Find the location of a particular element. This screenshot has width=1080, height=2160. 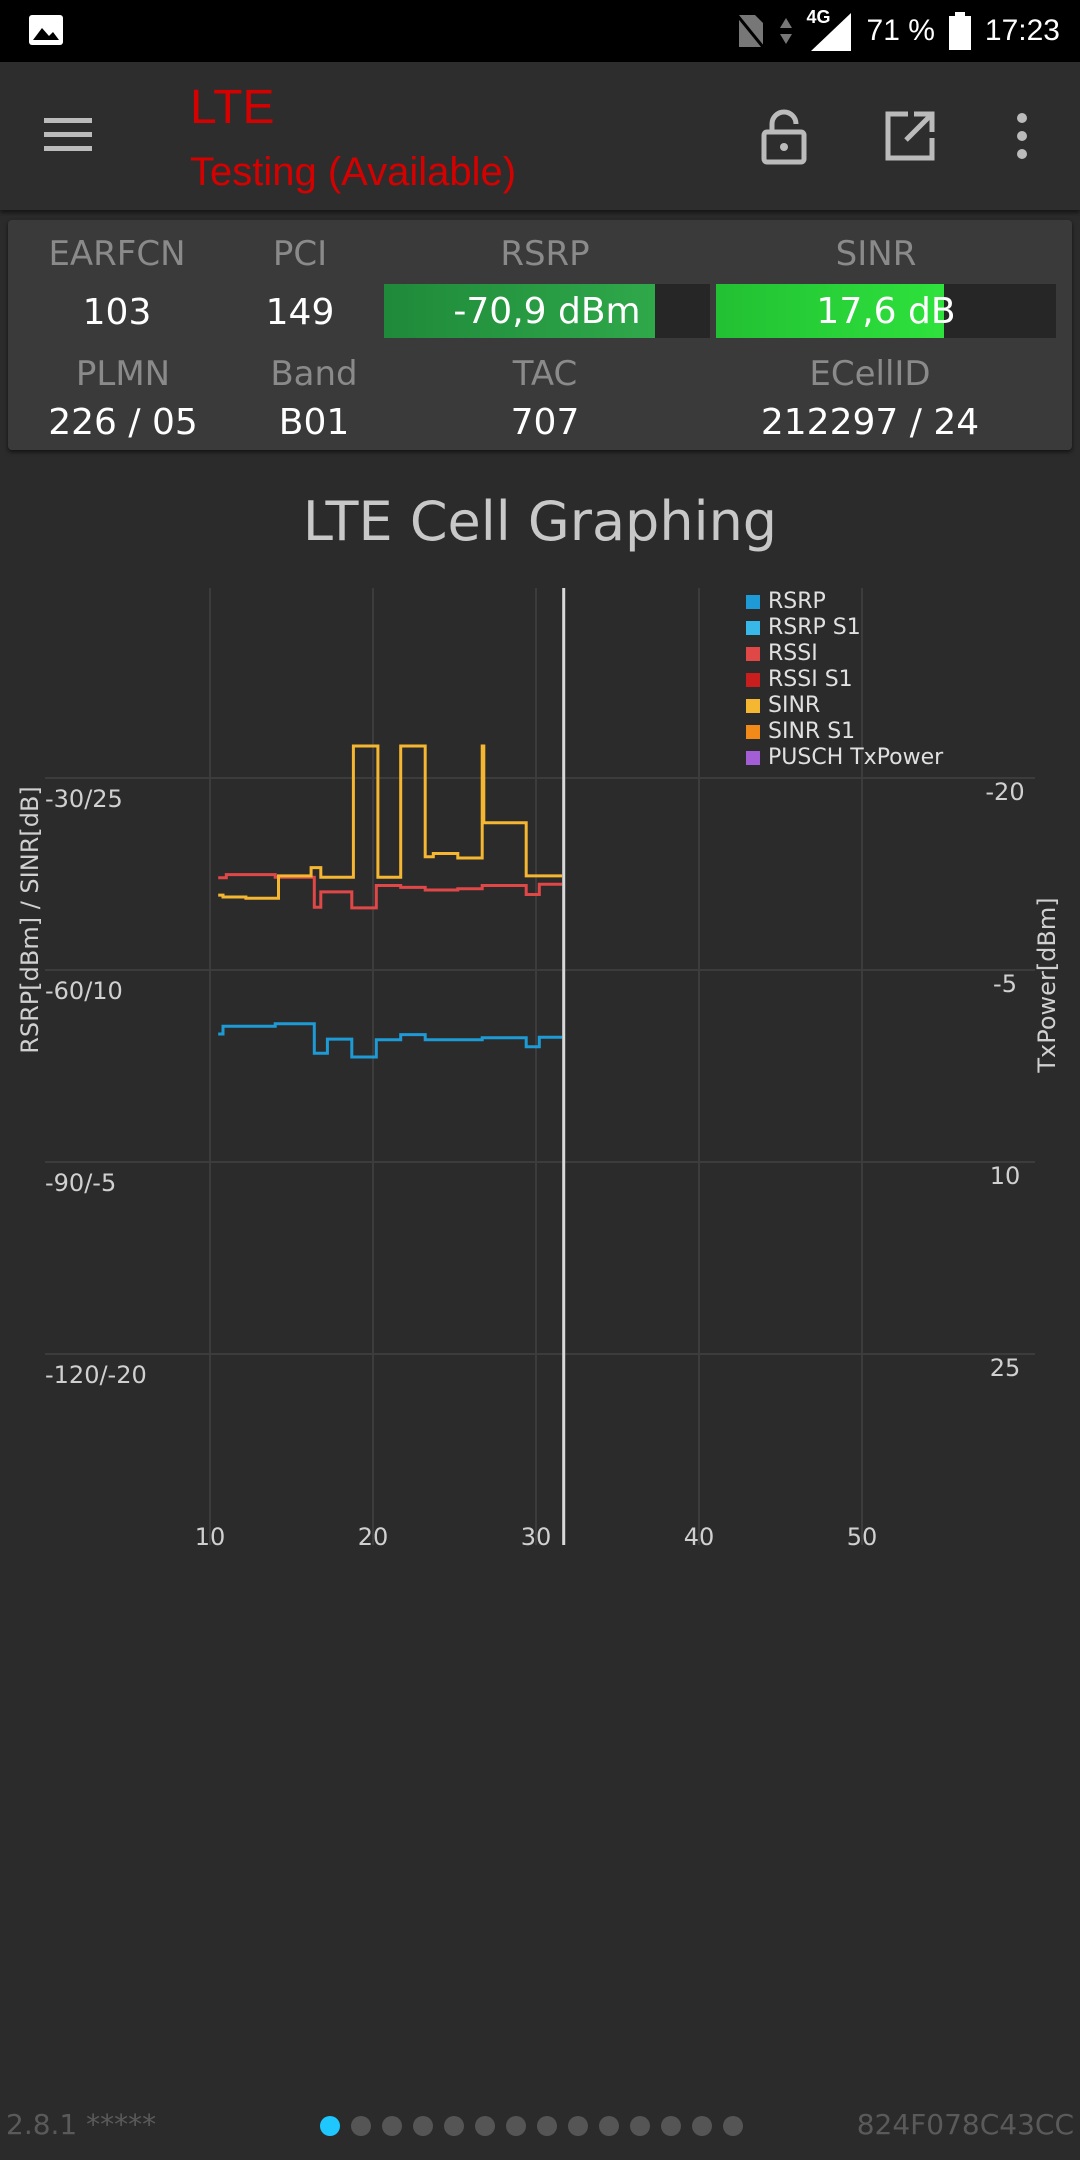

no-sim-icon is located at coordinates (749, 31).